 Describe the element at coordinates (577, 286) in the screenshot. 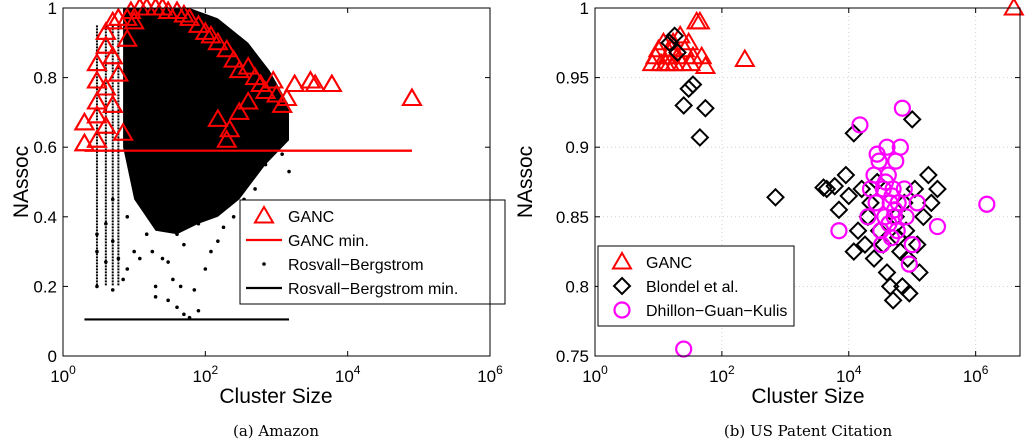

I see `y-tick-label: 0.8` at that location.